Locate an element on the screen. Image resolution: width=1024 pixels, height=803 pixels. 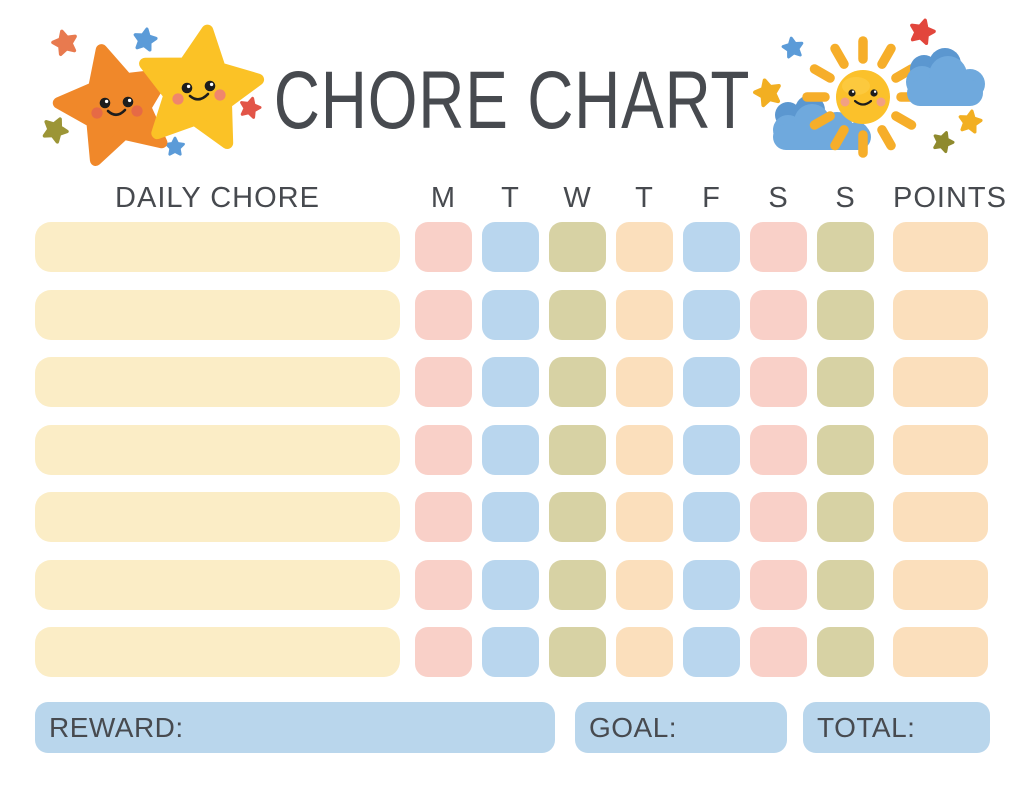
goal-box: GOAL: is located at coordinates (681, 727).